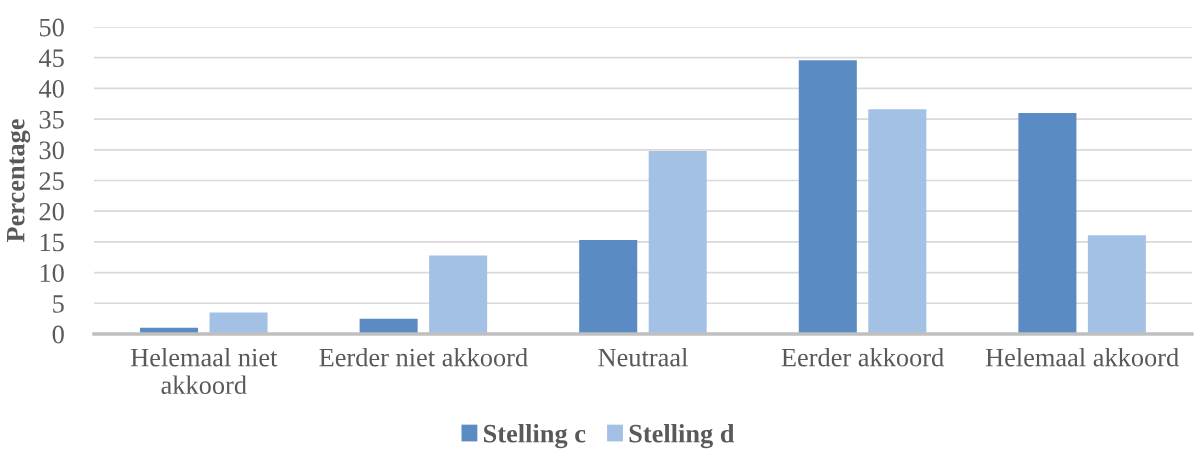 The height and width of the screenshot is (464, 1196). What do you see at coordinates (19, 181) in the screenshot?
I see `y-axis-title: Percentage` at bounding box center [19, 181].